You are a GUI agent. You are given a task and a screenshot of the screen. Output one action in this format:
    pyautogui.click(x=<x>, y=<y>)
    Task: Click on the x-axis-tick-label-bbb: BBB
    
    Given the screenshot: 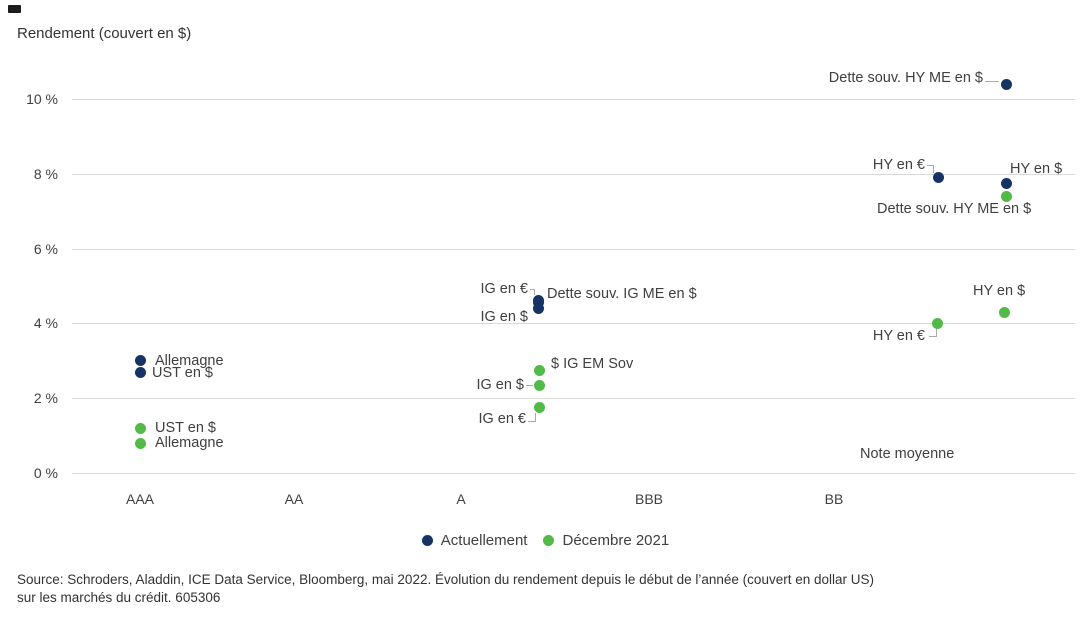 What is the action you would take?
    pyautogui.click(x=648, y=499)
    